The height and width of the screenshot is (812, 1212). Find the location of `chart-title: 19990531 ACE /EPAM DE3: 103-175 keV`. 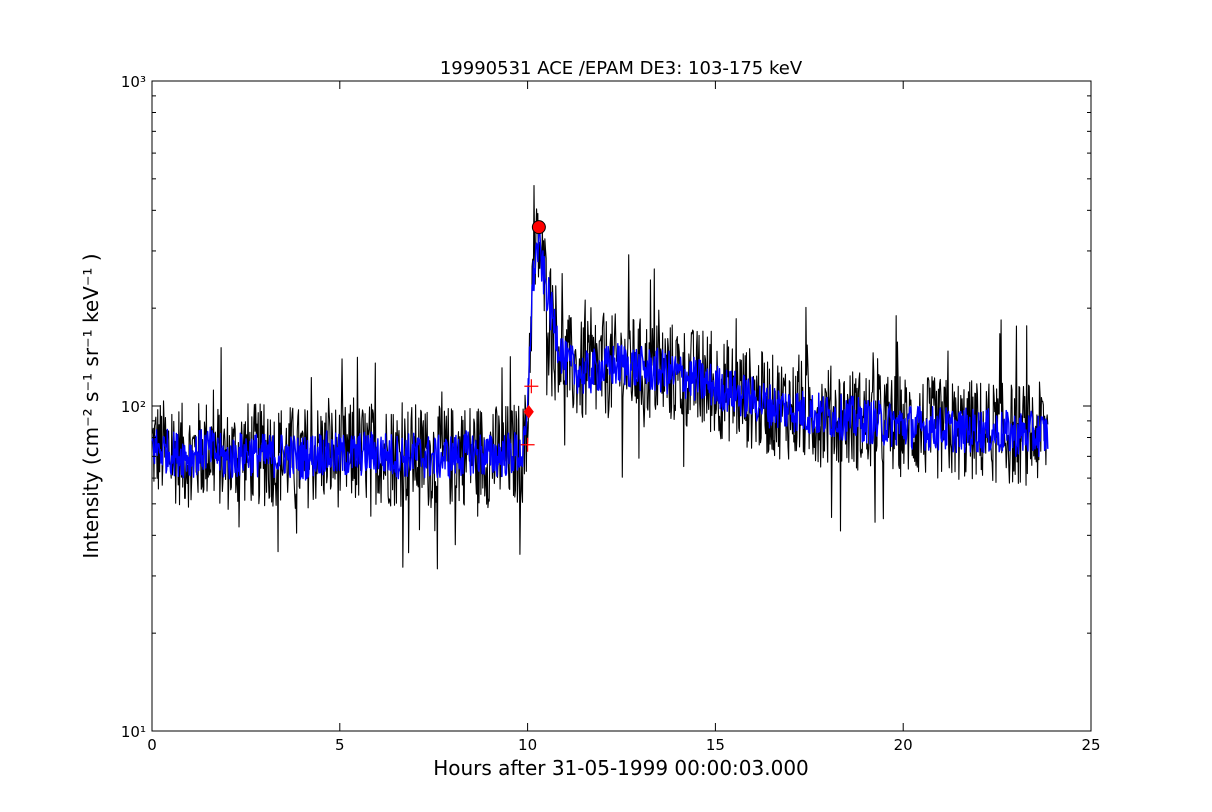

chart-title: 19990531 ACE /EPAM DE3: 103-175 keV is located at coordinates (621, 68).